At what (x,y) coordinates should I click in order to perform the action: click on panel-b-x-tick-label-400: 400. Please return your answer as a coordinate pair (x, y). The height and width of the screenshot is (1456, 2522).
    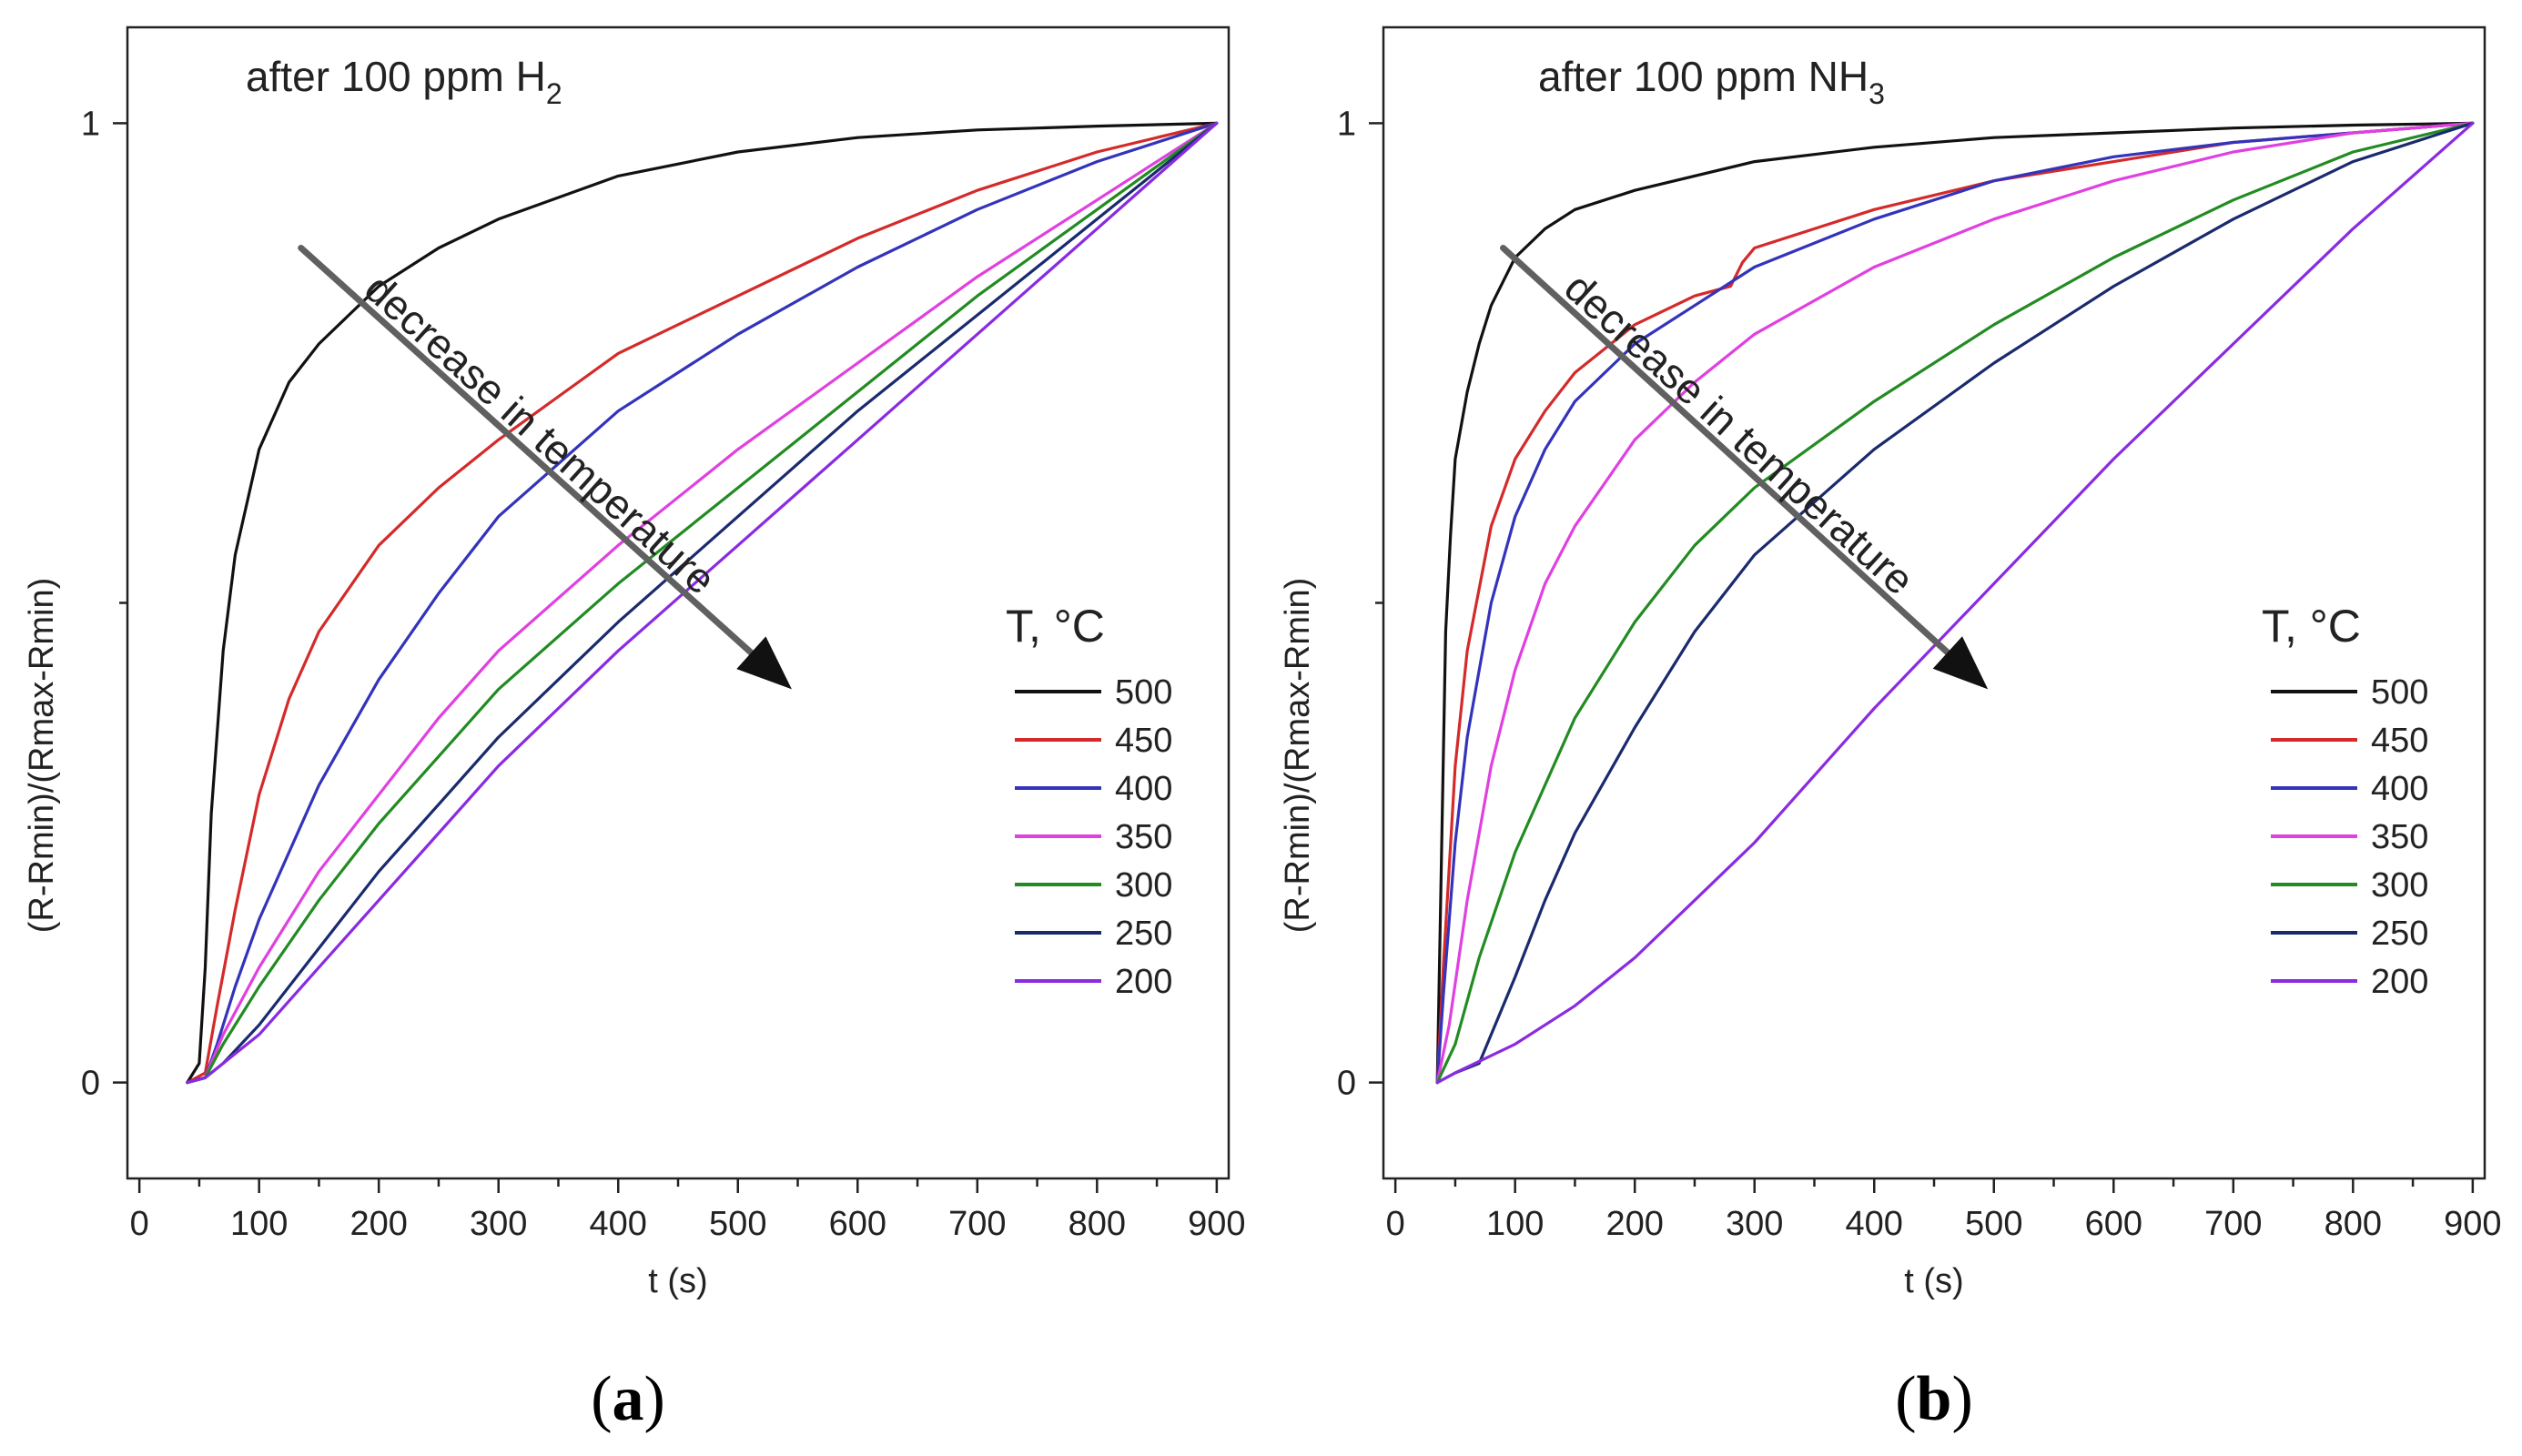
    Looking at the image, I should click on (1875, 1224).